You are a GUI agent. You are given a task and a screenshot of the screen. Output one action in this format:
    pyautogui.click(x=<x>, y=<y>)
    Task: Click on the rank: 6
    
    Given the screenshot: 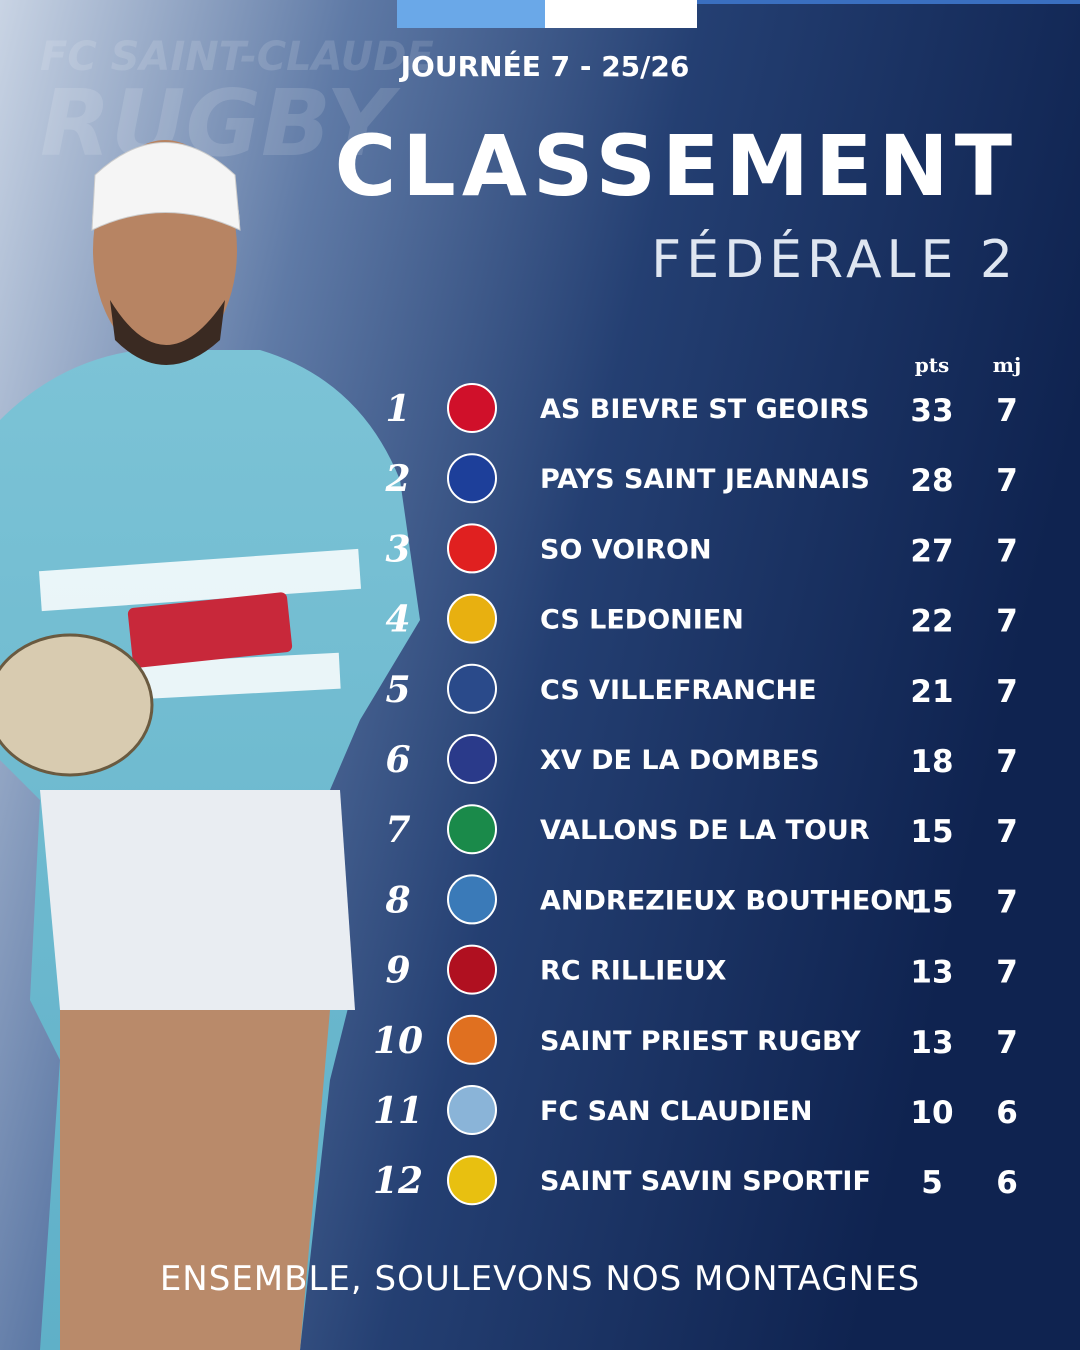 What is the action you would take?
    pyautogui.click(x=397, y=760)
    